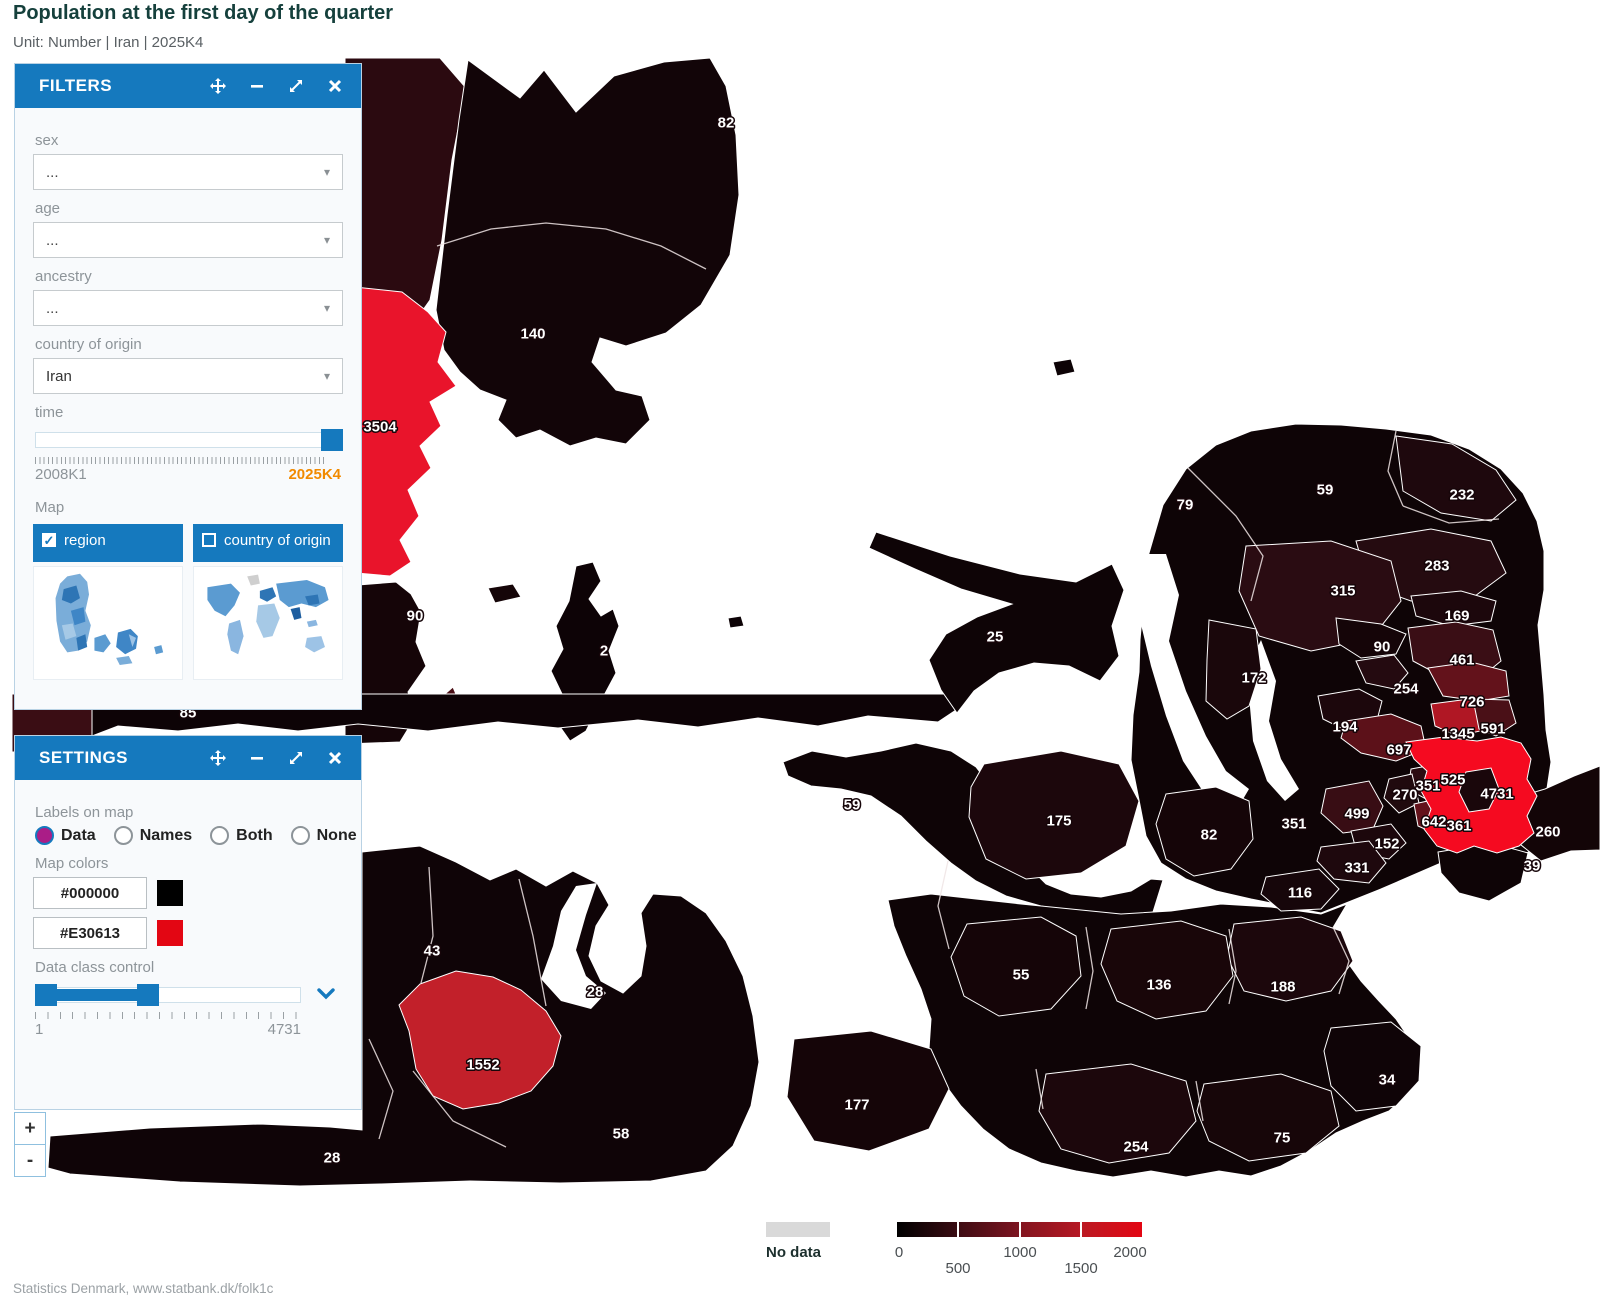  I want to click on radio-data: Data, so click(65, 835).